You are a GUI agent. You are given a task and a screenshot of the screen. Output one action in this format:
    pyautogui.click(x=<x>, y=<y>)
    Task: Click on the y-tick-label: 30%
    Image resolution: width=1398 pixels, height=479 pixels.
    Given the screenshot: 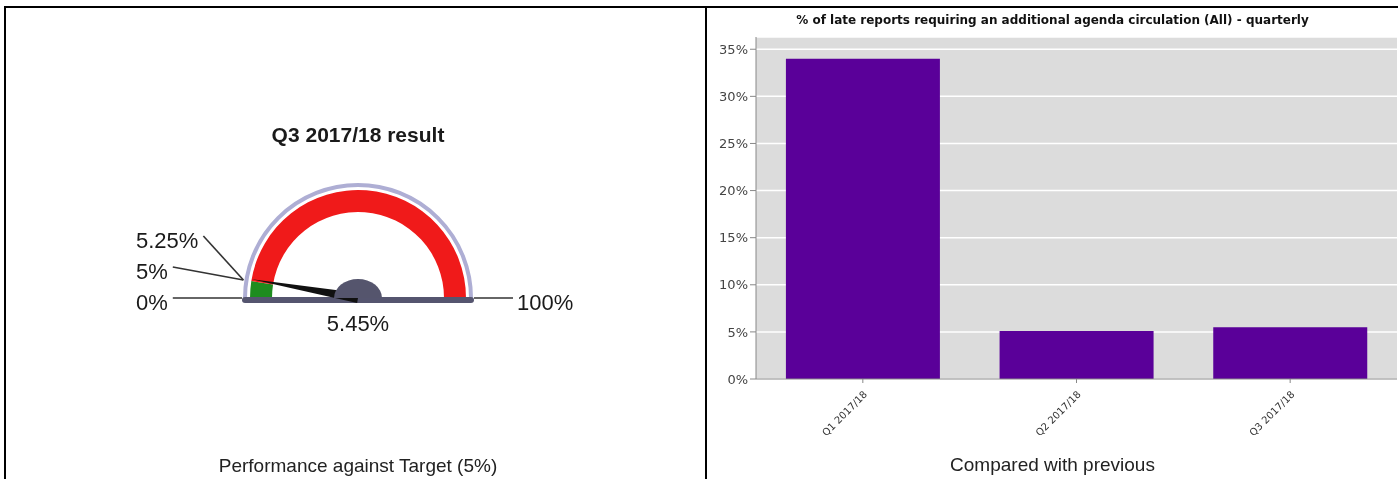 What is the action you would take?
    pyautogui.click(x=733, y=96)
    